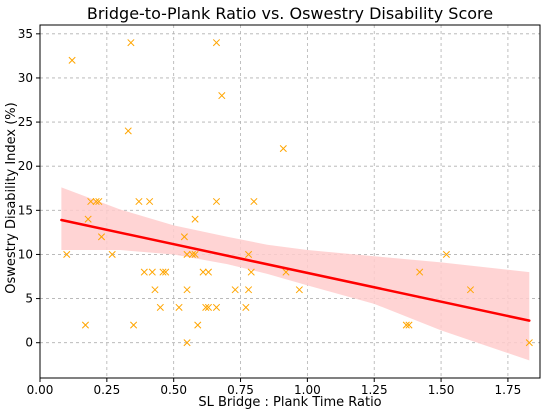 The height and width of the screenshot is (413, 550). I want to click on y-tick-label: 35, so click(25, 34).